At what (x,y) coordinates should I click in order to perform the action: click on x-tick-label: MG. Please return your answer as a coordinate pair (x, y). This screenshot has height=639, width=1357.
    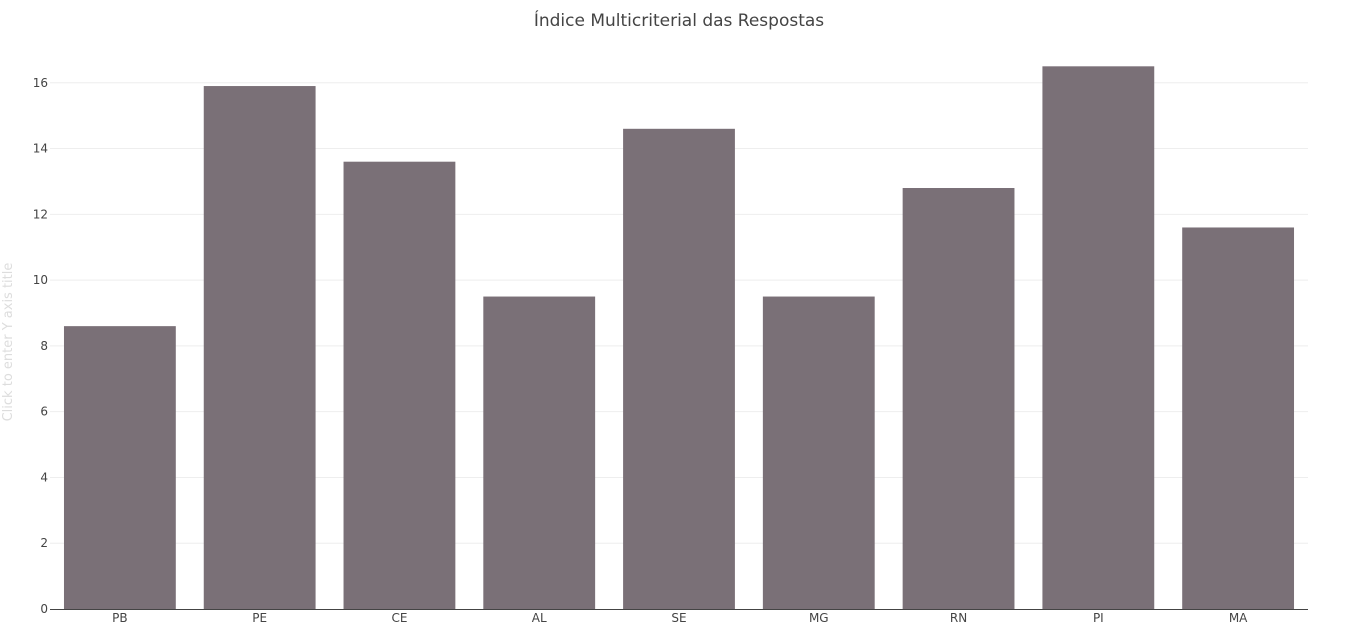
    Looking at the image, I should click on (819, 618).